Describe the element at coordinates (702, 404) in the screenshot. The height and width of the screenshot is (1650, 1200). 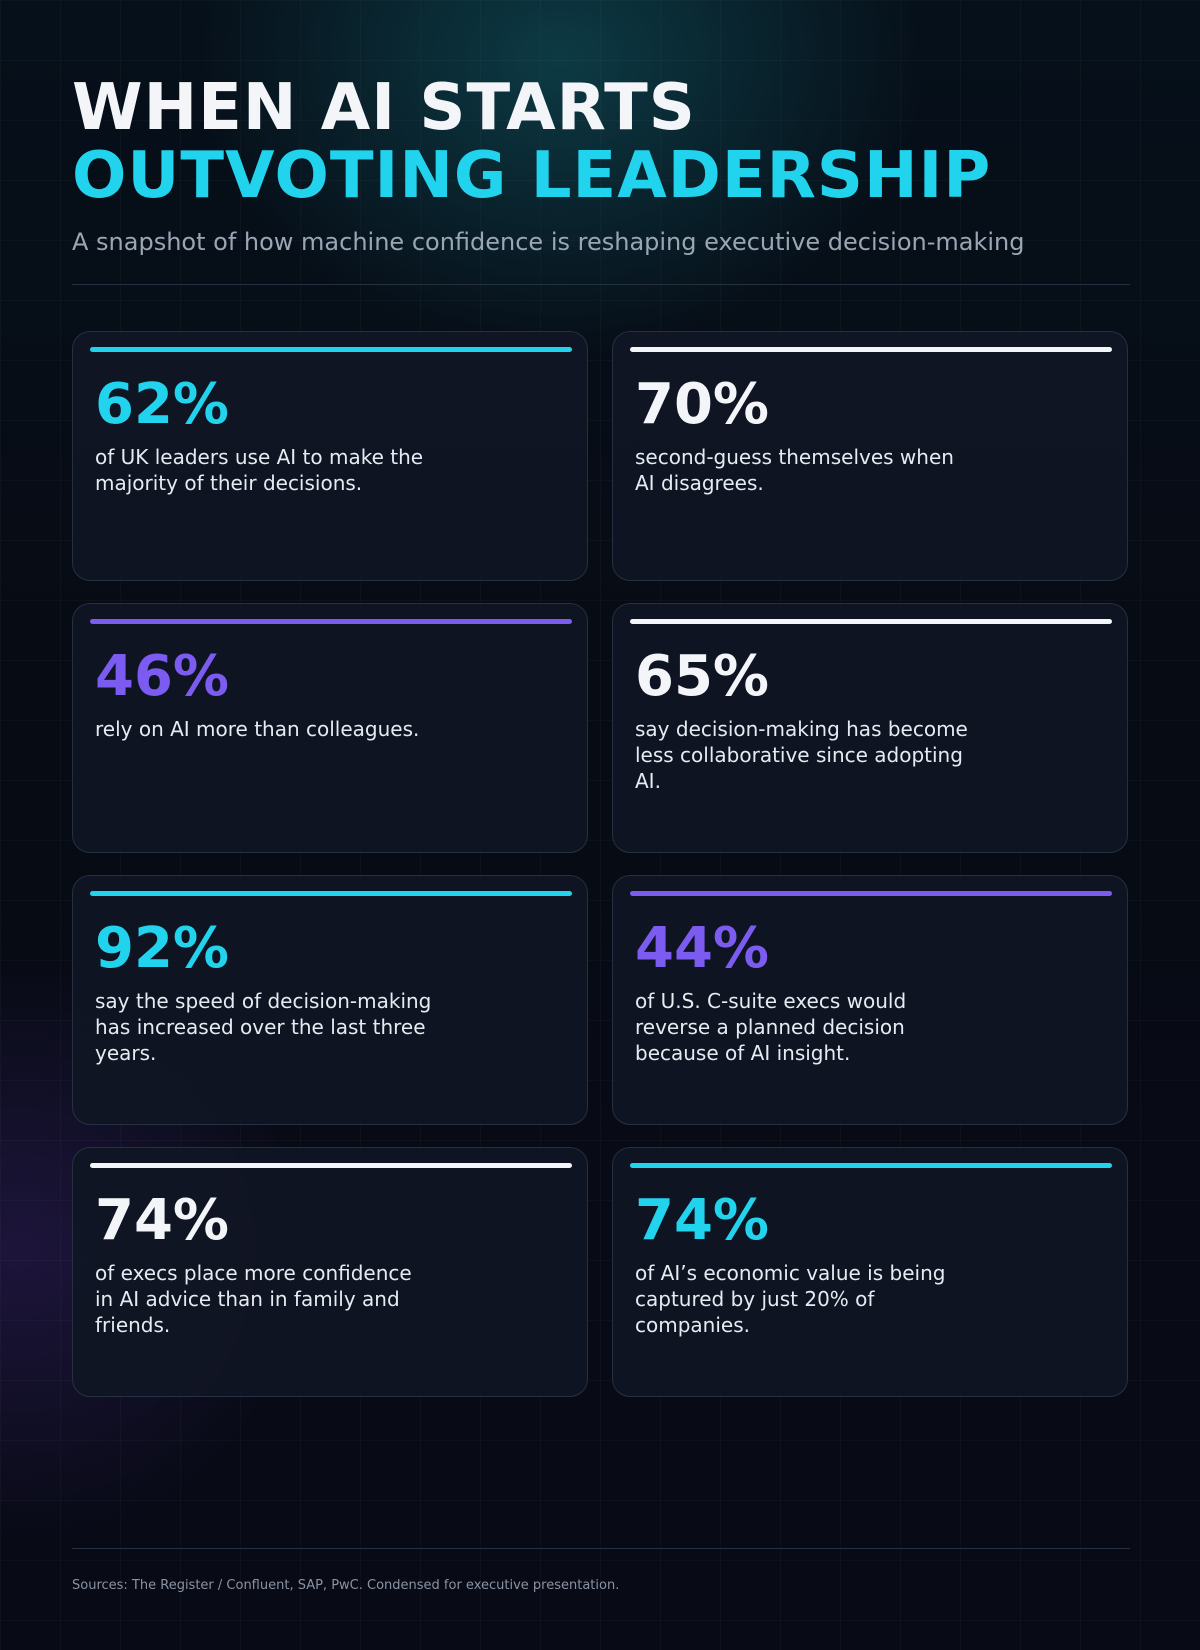
I see `stat-value: 70%` at that location.